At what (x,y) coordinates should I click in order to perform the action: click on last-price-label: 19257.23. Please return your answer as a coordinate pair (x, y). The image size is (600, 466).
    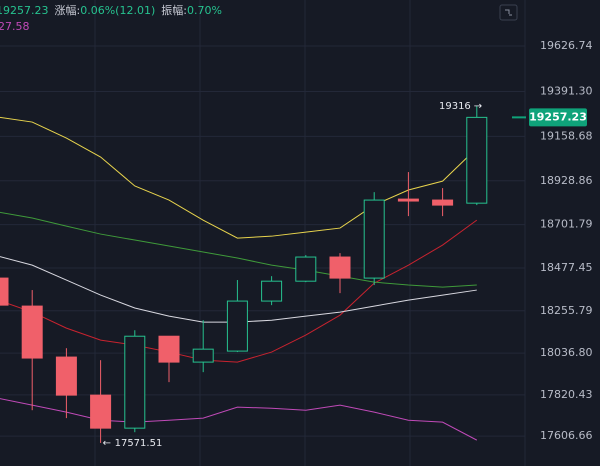
    Looking at the image, I should click on (558, 116).